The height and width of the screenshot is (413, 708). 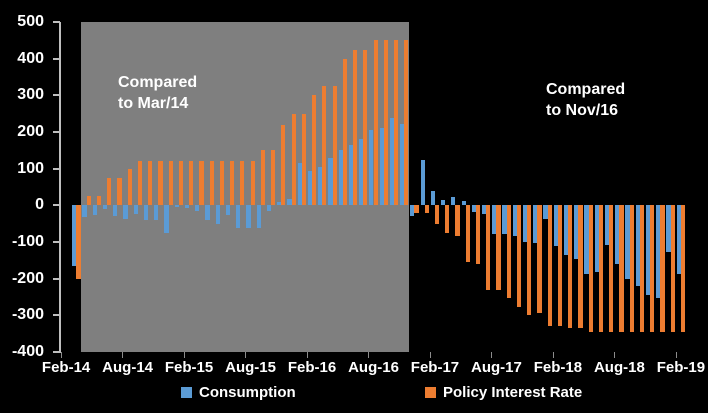 What do you see at coordinates (430, 392) in the screenshot?
I see `legend-swatch-policy-interest-rate-icon` at bounding box center [430, 392].